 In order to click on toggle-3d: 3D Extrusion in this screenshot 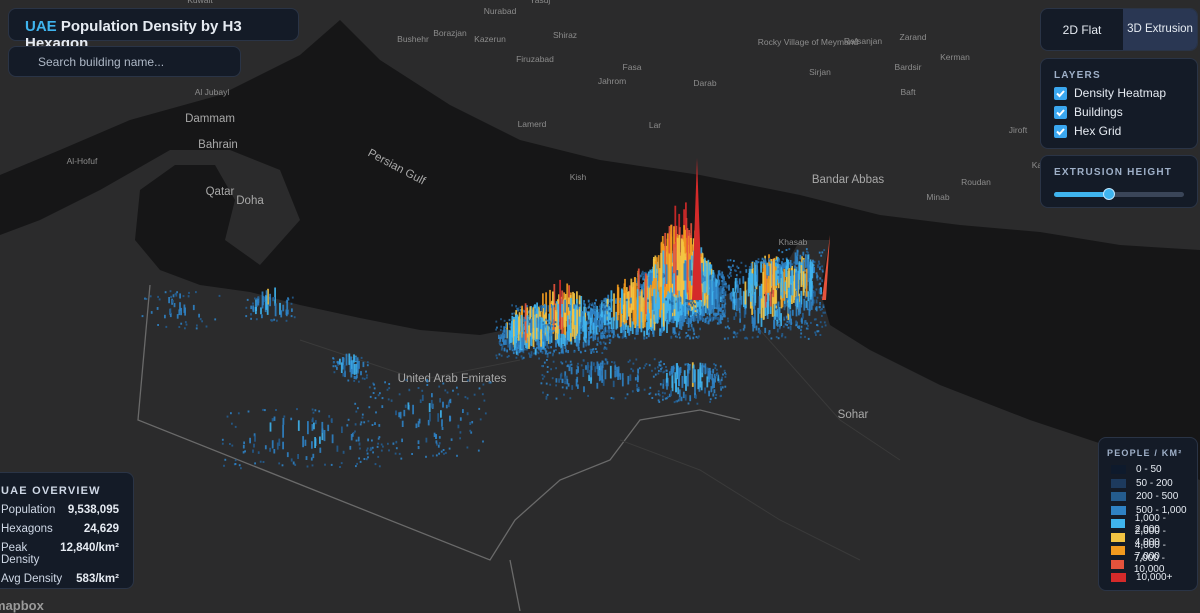, I will do `click(1160, 29)`.